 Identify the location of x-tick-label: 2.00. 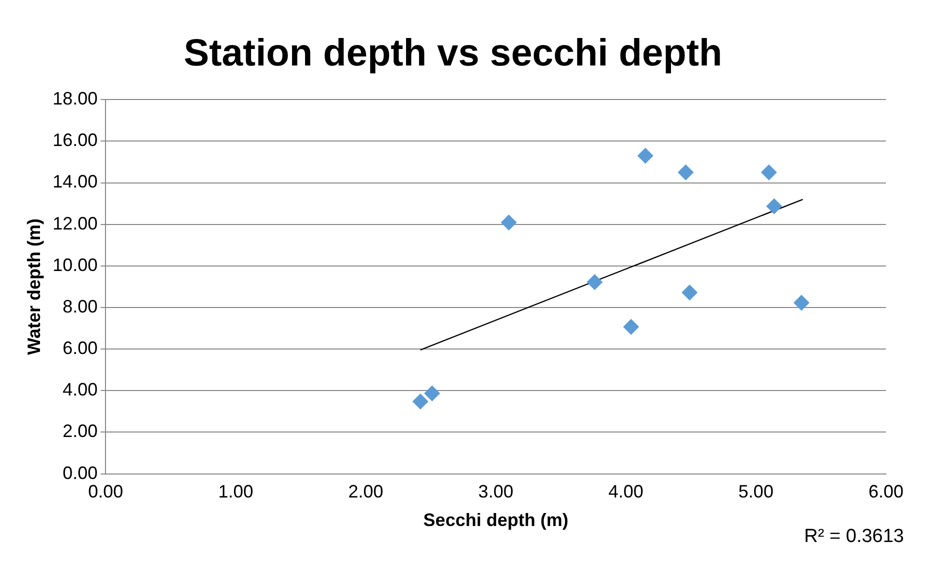
(366, 492).